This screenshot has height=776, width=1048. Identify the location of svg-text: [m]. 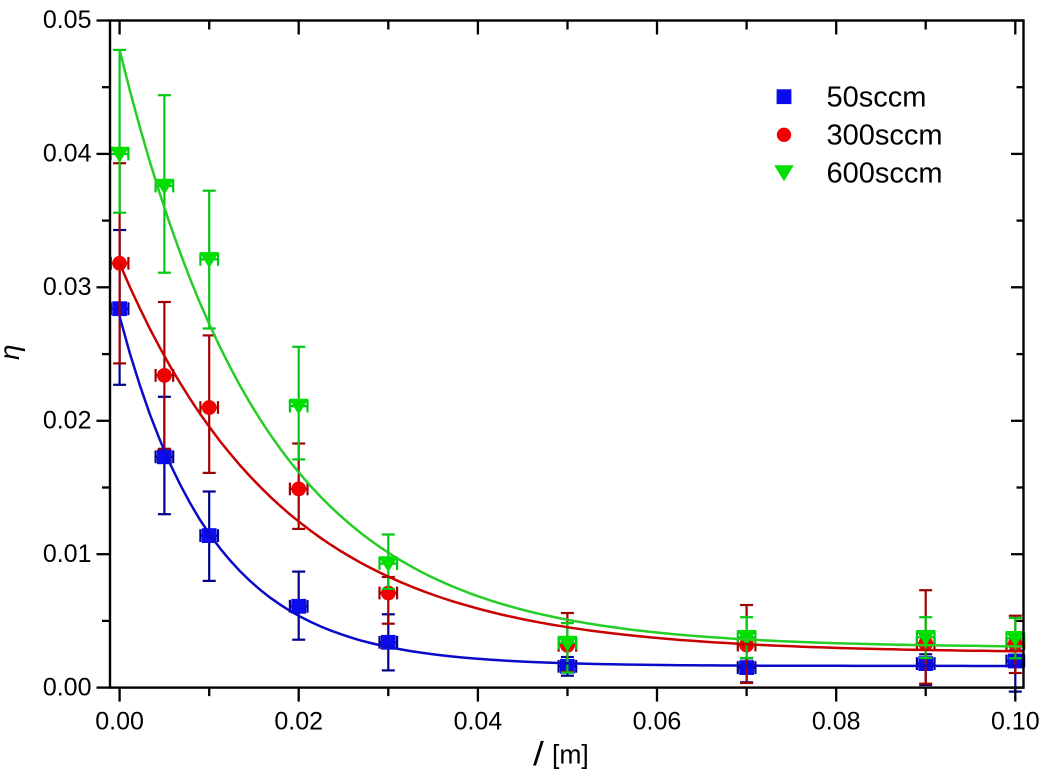
(570, 755).